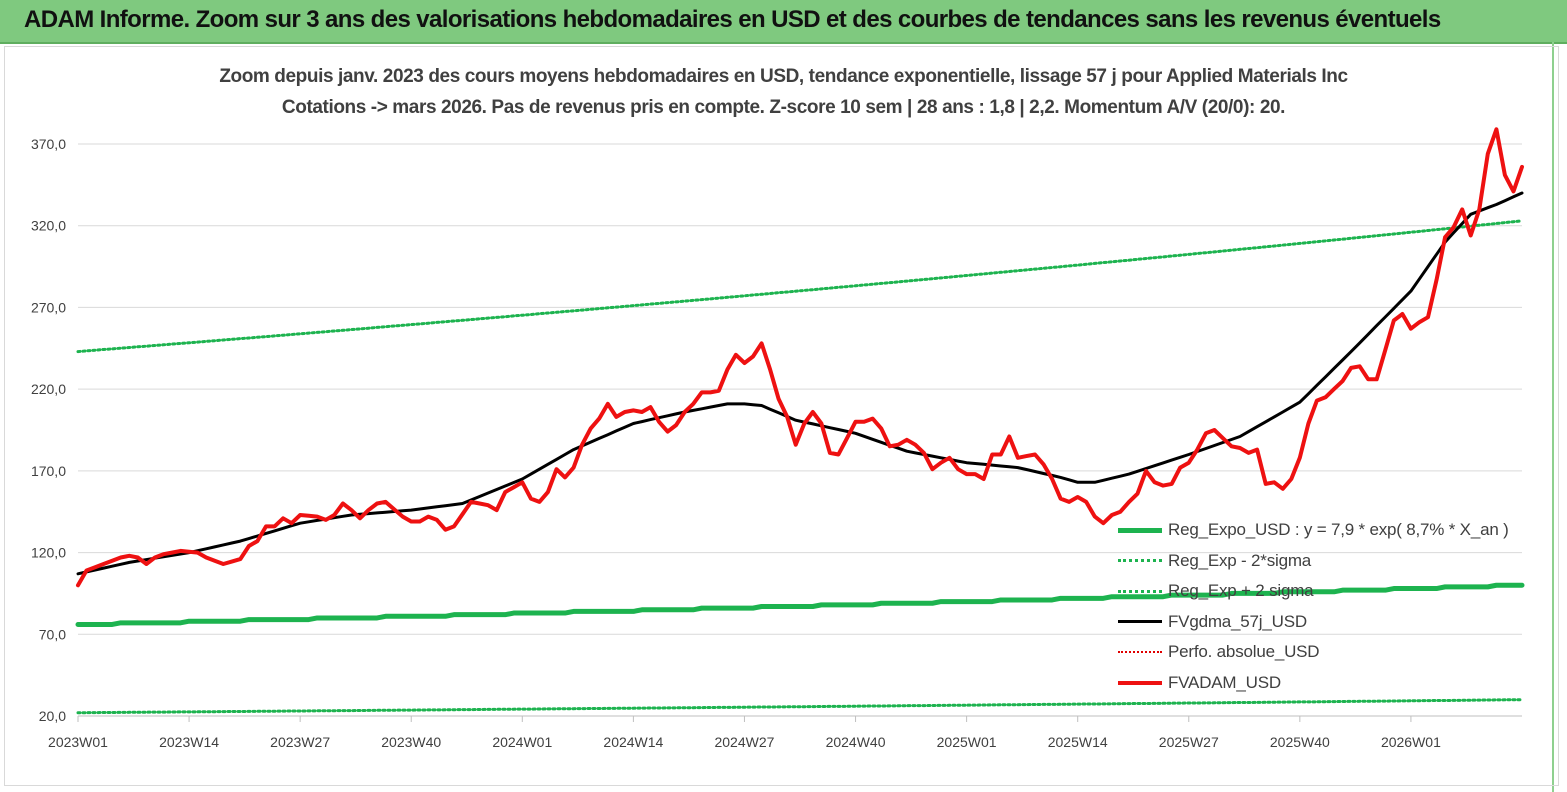  Describe the element at coordinates (1318, 561) in the screenshot. I see `legend-item-reg-exp-minus: Reg_Exp - 2*sigma` at that location.